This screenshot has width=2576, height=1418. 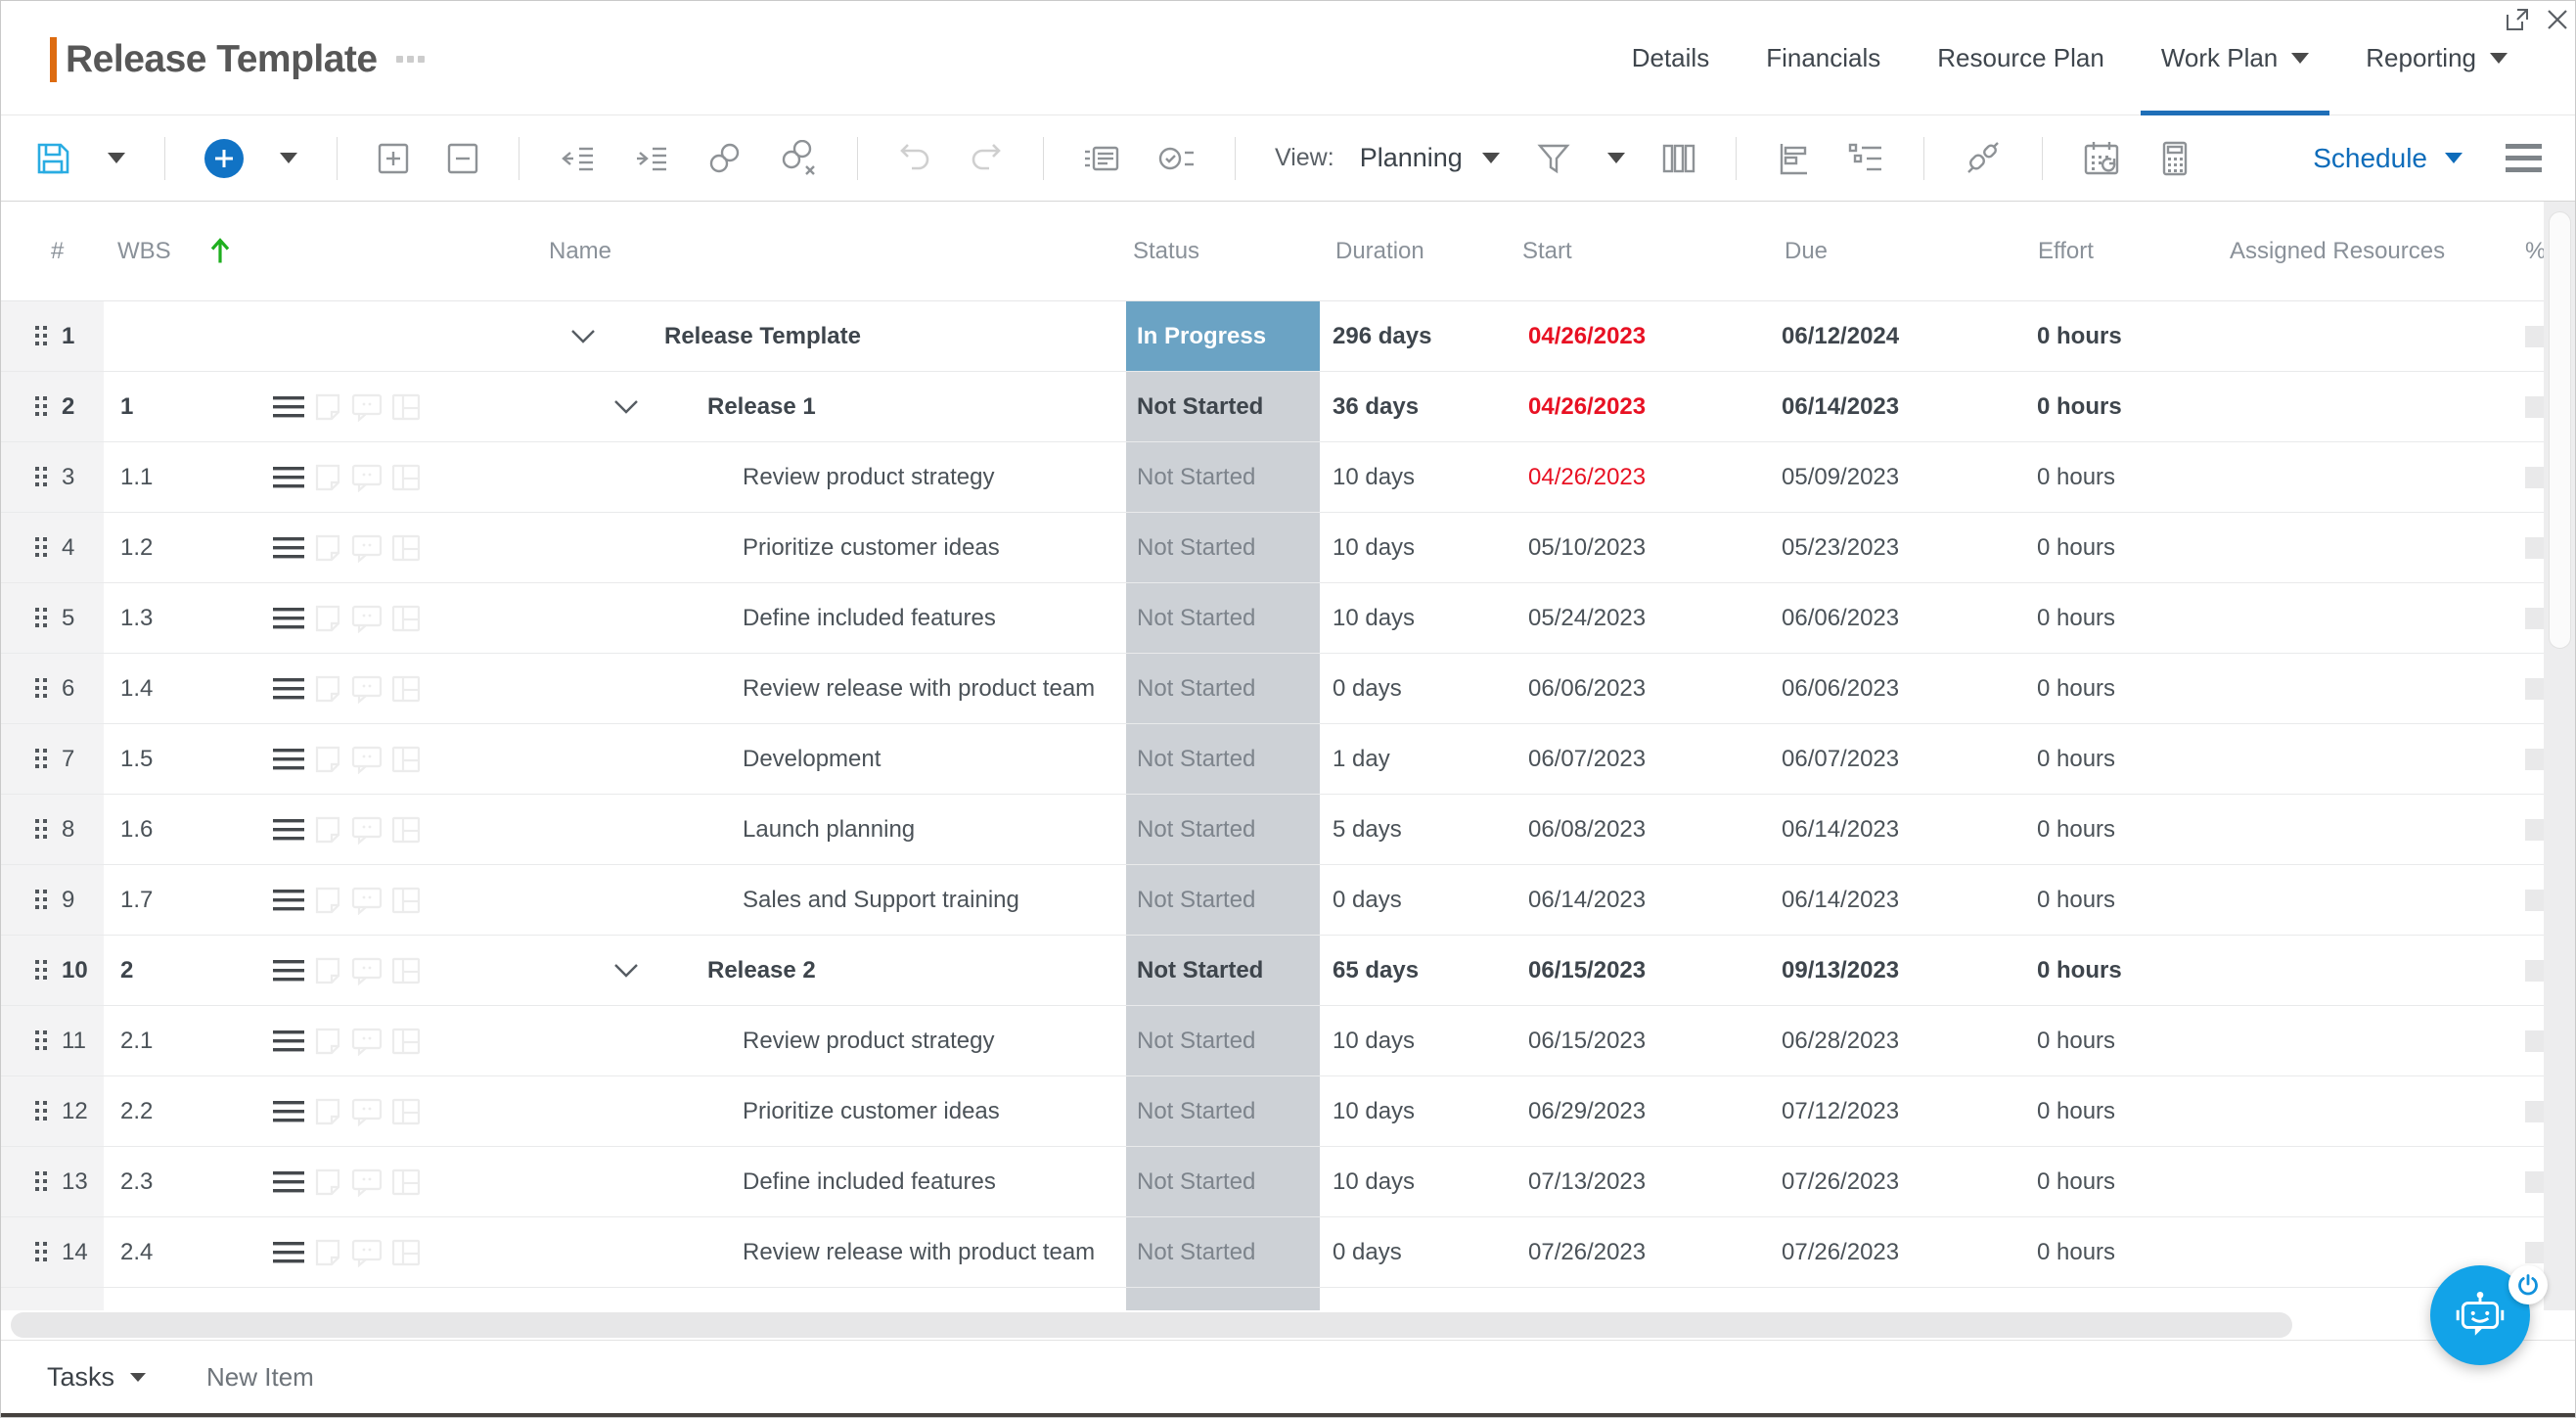 What do you see at coordinates (2436, 57) in the screenshot?
I see `tab-reporting: Reporting` at bounding box center [2436, 57].